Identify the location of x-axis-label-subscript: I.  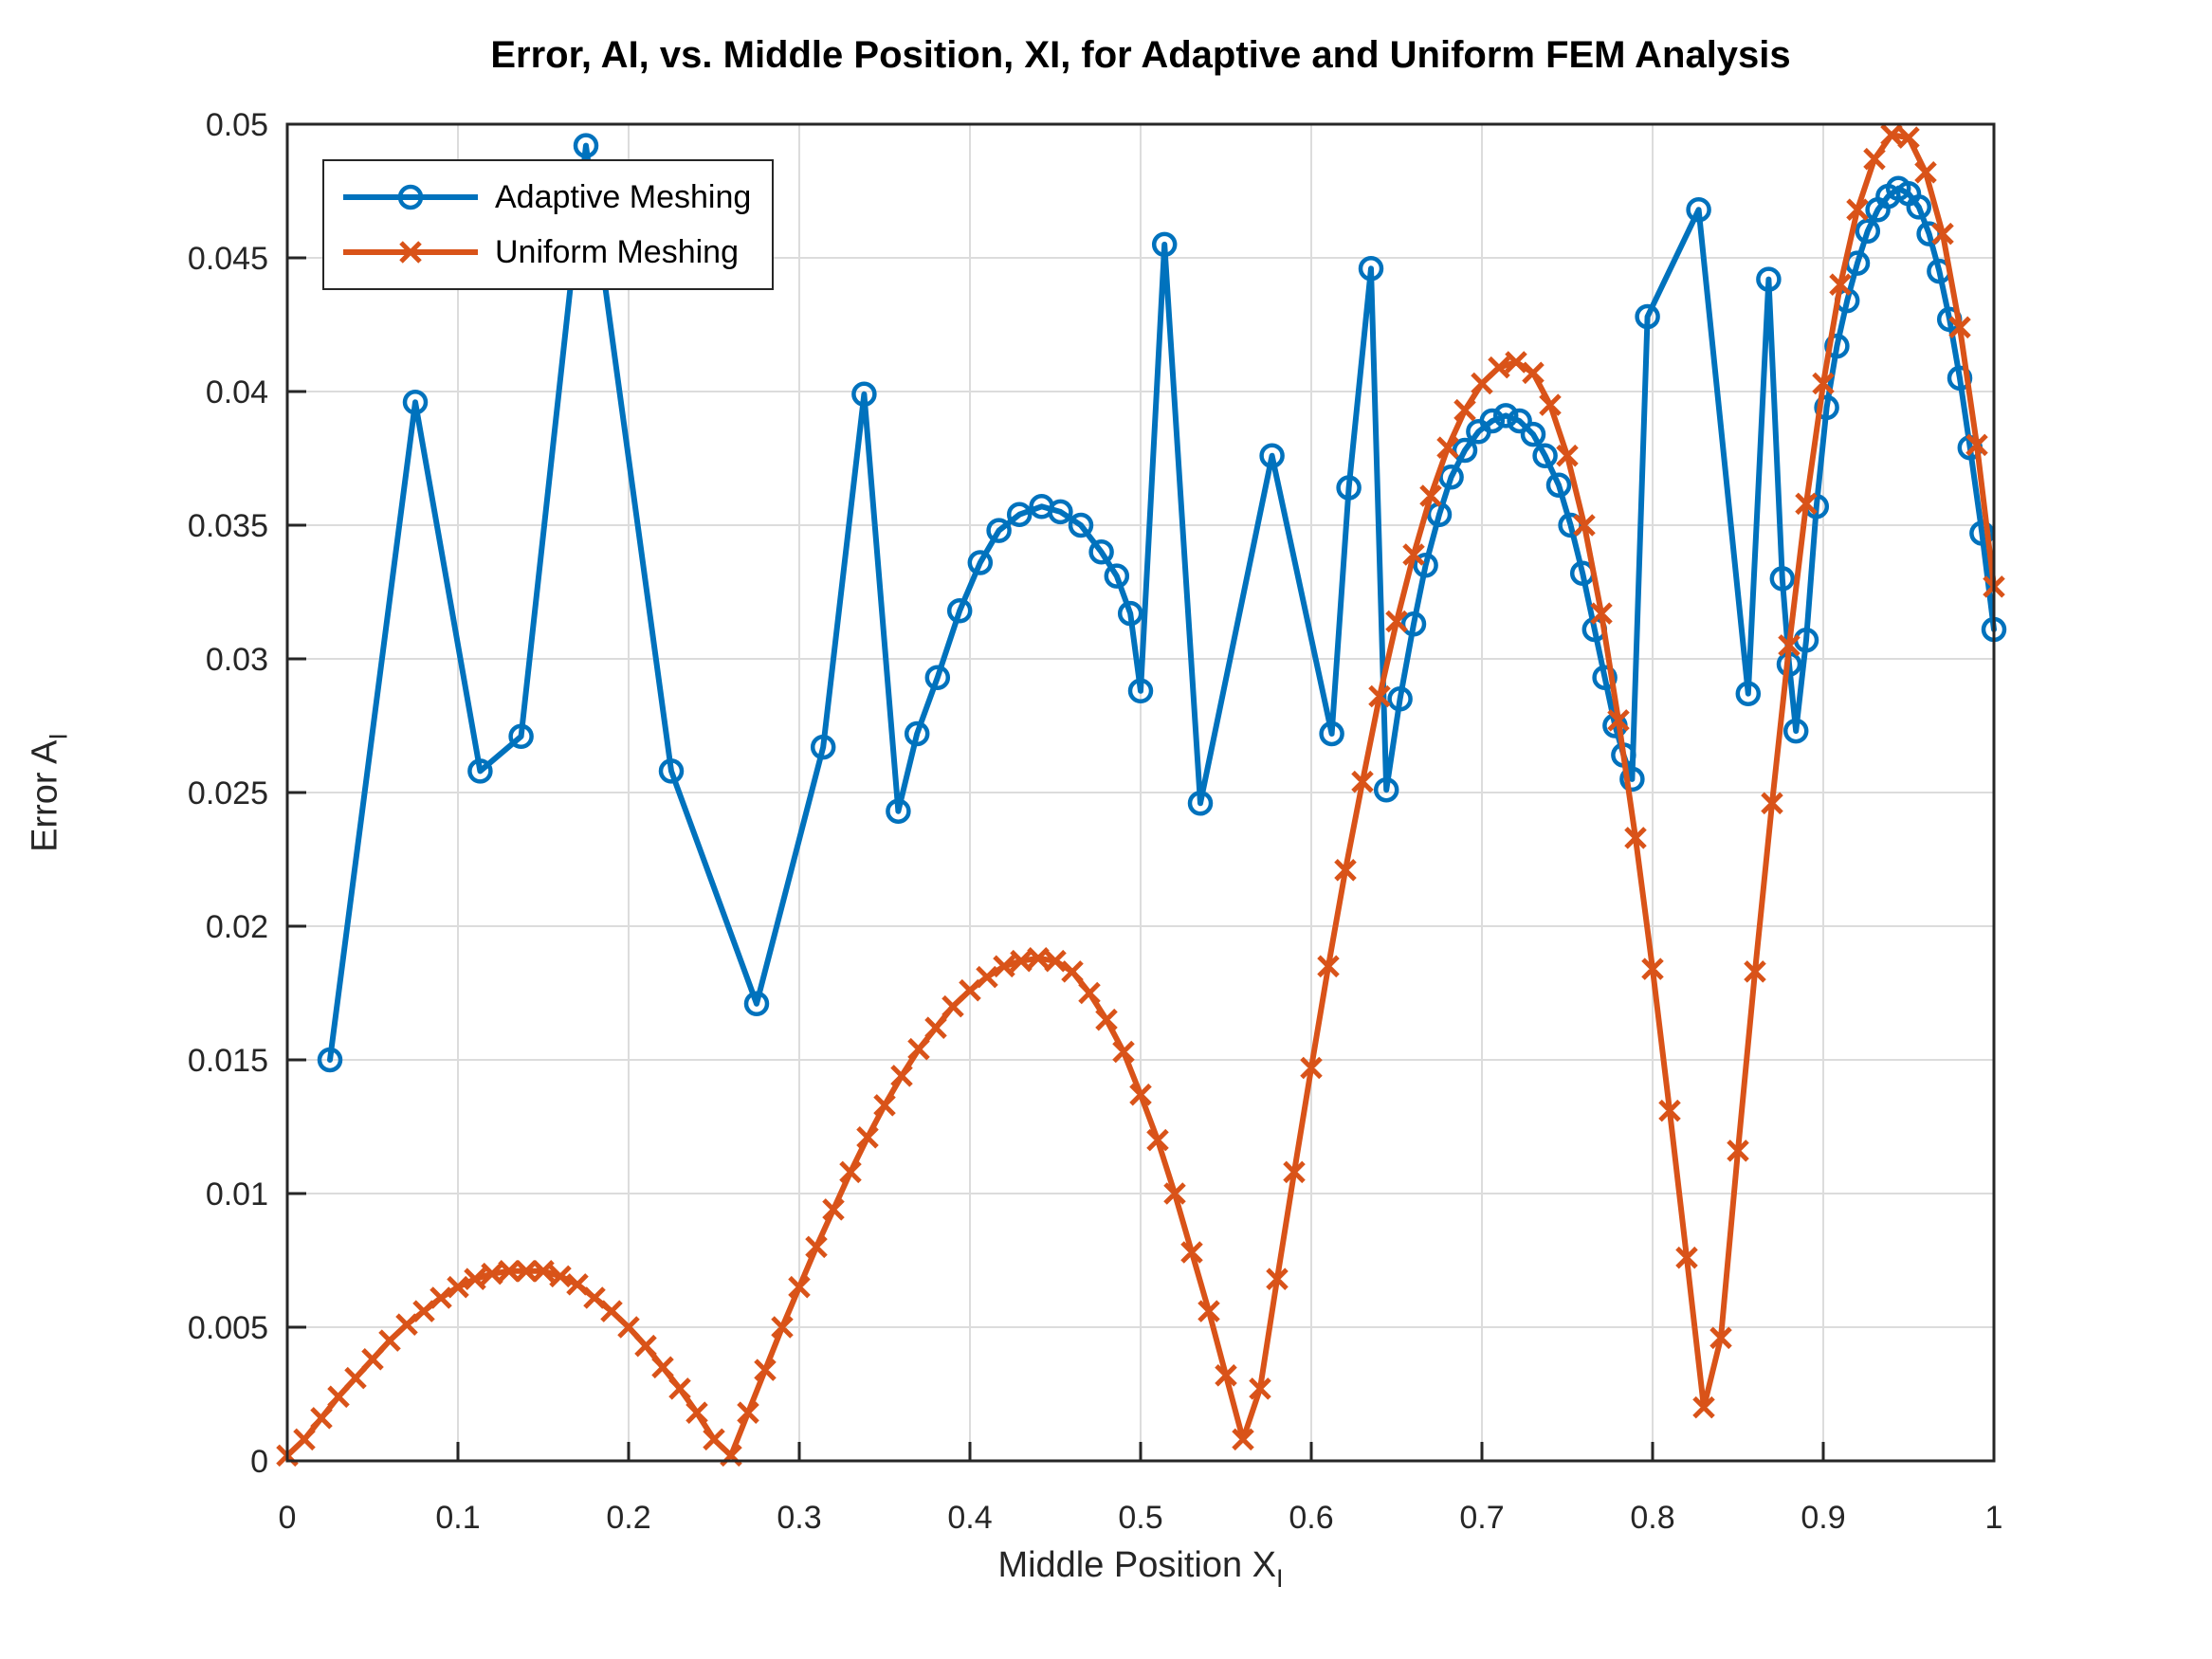
(1280, 1578).